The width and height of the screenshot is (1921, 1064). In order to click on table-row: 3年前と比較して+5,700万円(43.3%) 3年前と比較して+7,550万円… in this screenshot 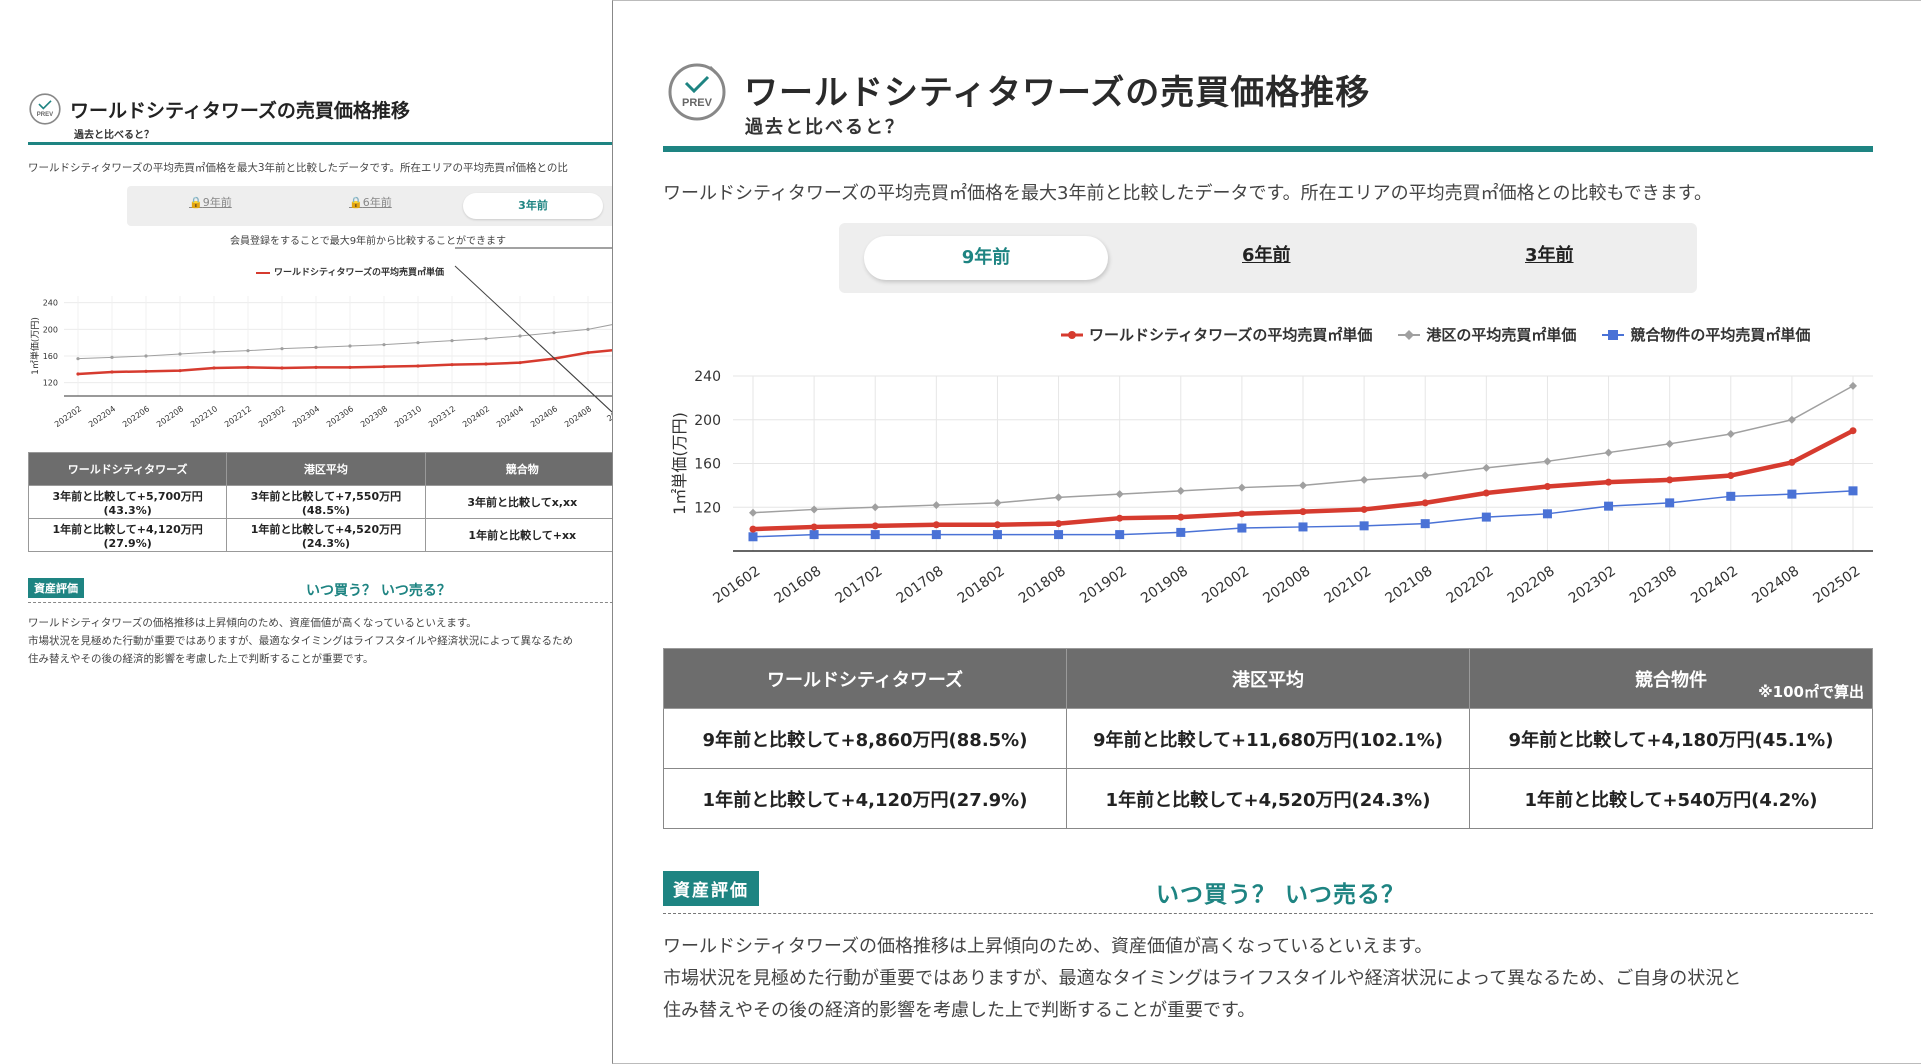, I will do `click(323, 502)`.